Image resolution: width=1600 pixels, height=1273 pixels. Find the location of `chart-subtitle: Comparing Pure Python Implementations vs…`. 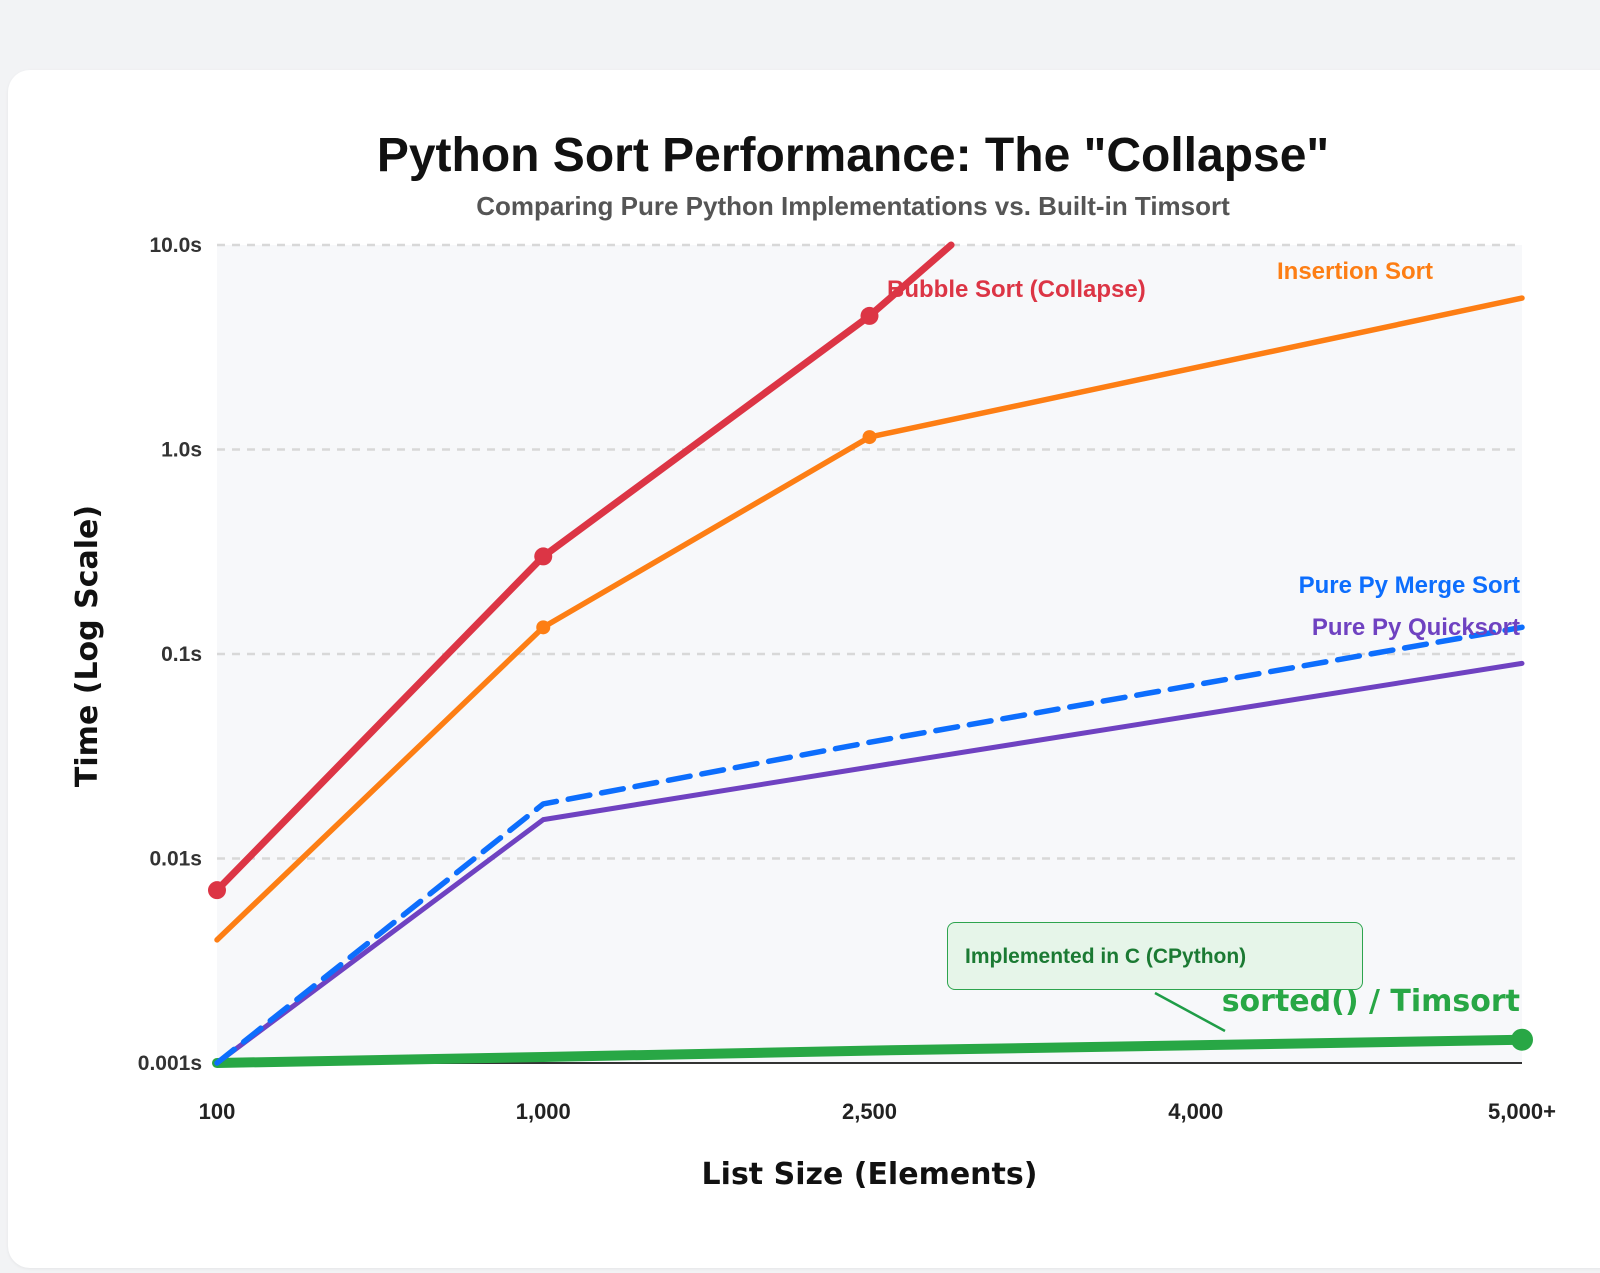

chart-subtitle: Comparing Pure Python Implementations vs… is located at coordinates (853, 206).